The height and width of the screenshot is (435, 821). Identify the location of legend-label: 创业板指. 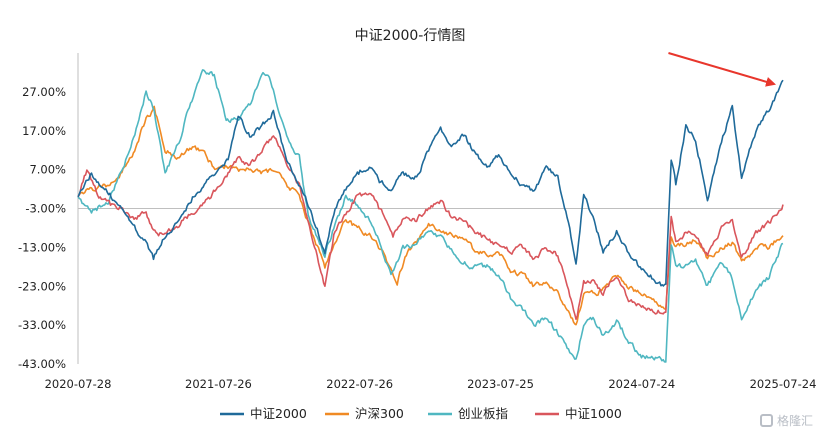
(483, 413).